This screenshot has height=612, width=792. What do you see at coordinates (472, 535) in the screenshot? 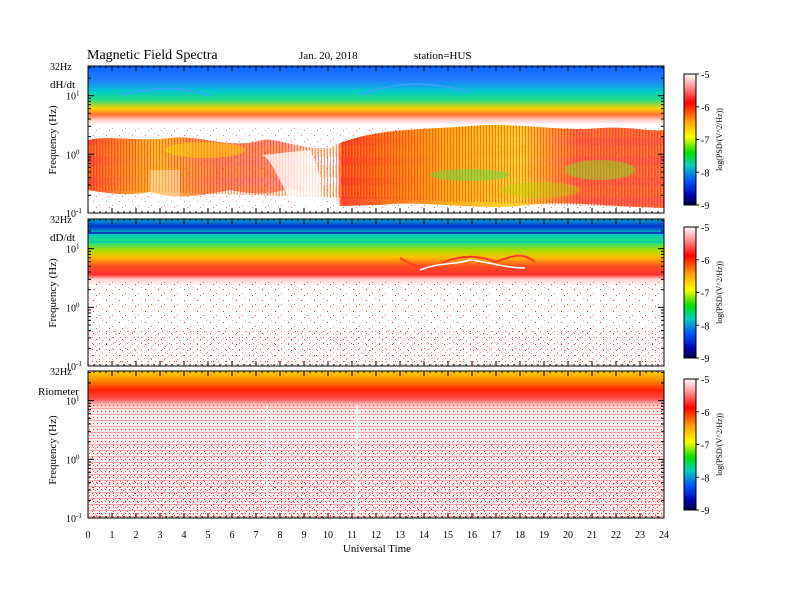
I see `x-tick-label: 16` at bounding box center [472, 535].